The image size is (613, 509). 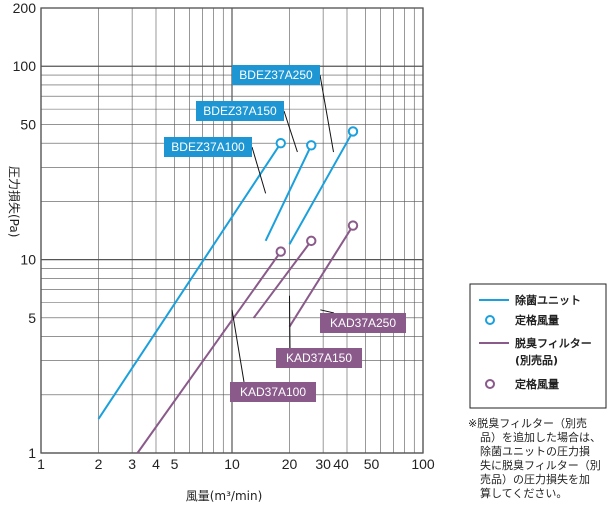 What do you see at coordinates (132, 464) in the screenshot?
I see `x-tick-label: 3` at bounding box center [132, 464].